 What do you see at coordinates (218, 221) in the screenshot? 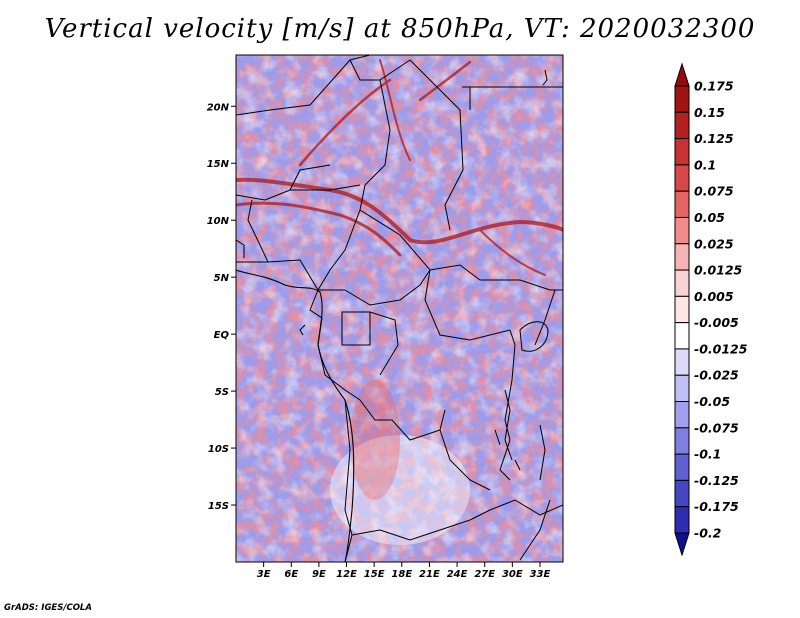
I see `lat-tick-label: 10N` at bounding box center [218, 221].